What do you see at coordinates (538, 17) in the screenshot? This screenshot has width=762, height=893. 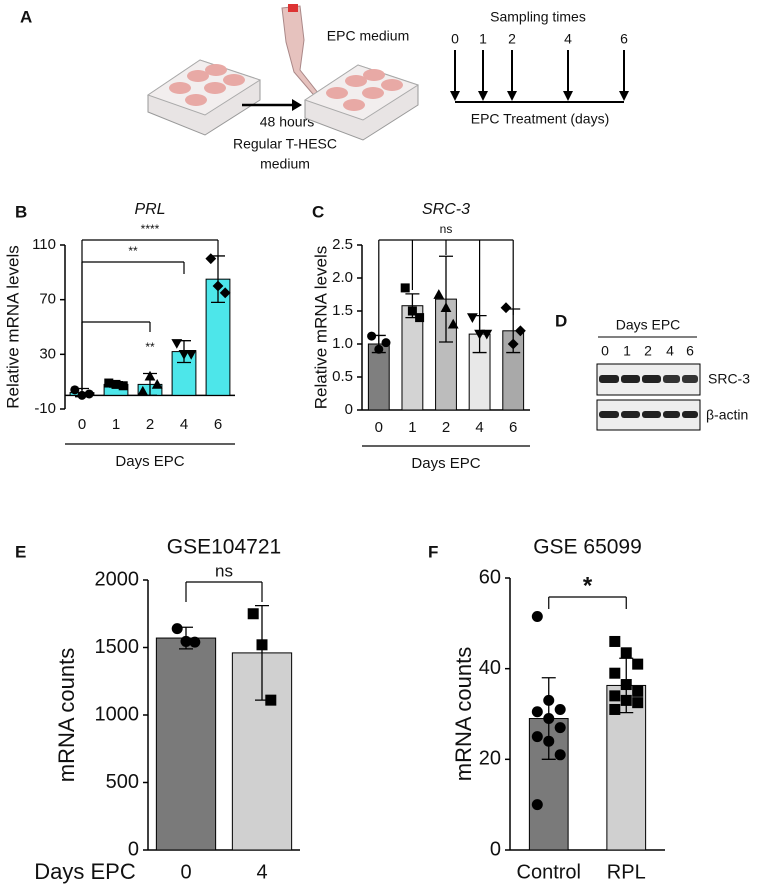 I see `sampling-title: Sampling times` at bounding box center [538, 17].